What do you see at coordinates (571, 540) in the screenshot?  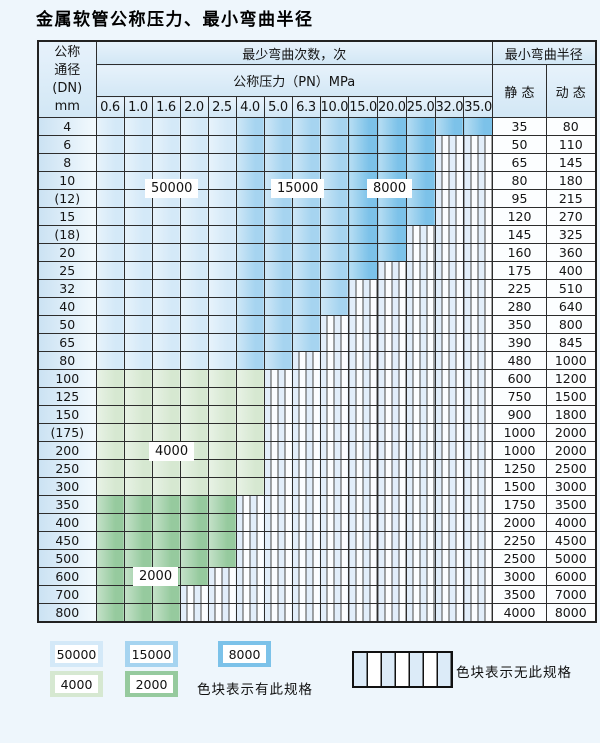 I see `dynamic-radius-value: 4500` at bounding box center [571, 540].